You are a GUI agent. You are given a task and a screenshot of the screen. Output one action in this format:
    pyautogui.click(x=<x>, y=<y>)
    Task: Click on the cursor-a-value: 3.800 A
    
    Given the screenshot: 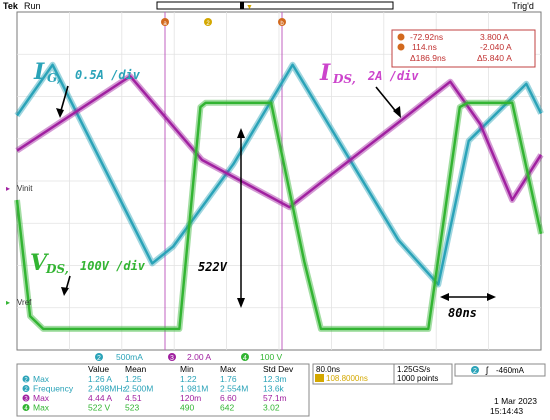 What is the action you would take?
    pyautogui.click(x=494, y=37)
    